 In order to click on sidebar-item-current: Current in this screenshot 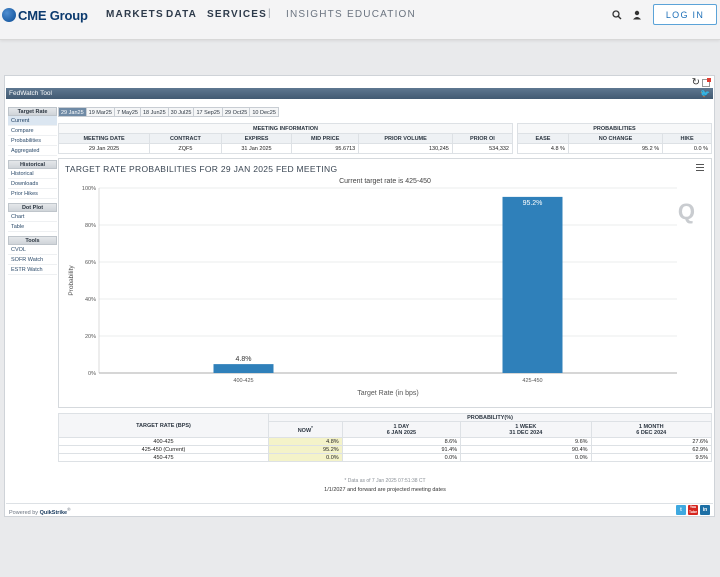, I will do `click(32, 121)`.